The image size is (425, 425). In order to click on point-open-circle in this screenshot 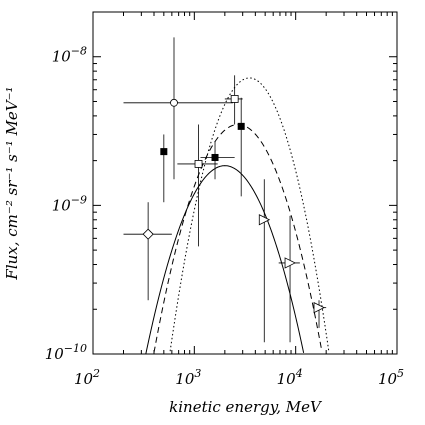, I will do `click(174, 102)`.